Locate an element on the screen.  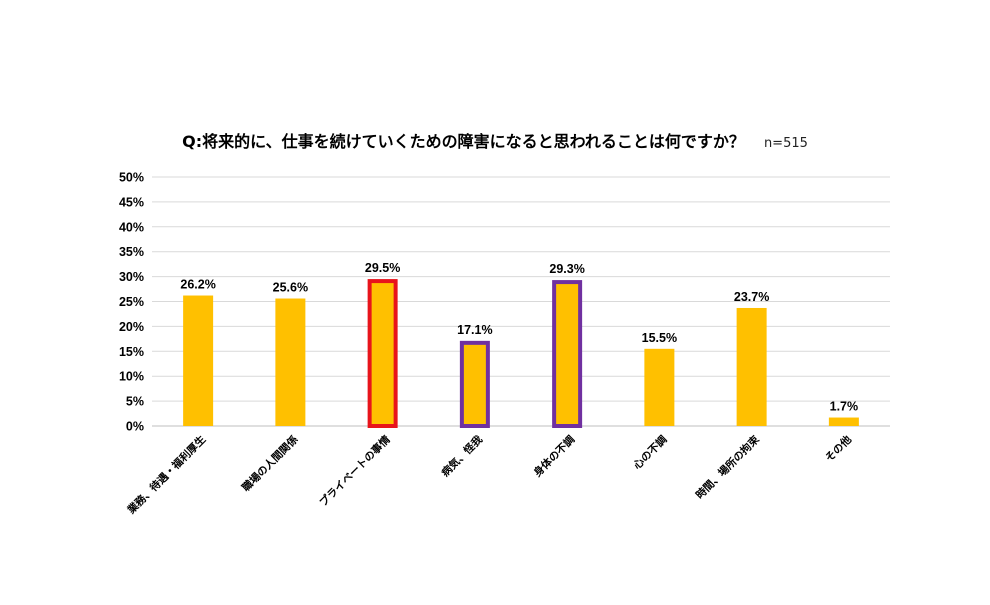
data-label: 25.6% is located at coordinates (290, 288).